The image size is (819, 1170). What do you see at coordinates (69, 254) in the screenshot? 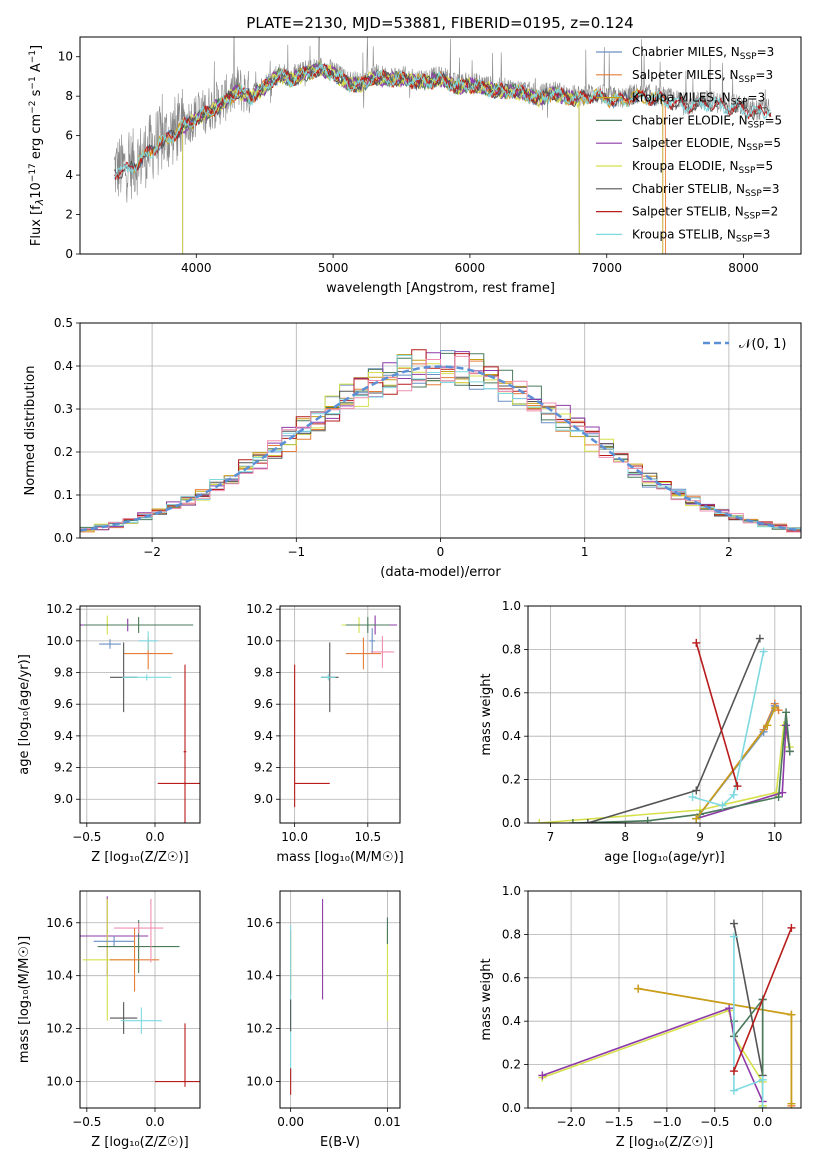
I see `spectrum-ytick-label: 0` at bounding box center [69, 254].